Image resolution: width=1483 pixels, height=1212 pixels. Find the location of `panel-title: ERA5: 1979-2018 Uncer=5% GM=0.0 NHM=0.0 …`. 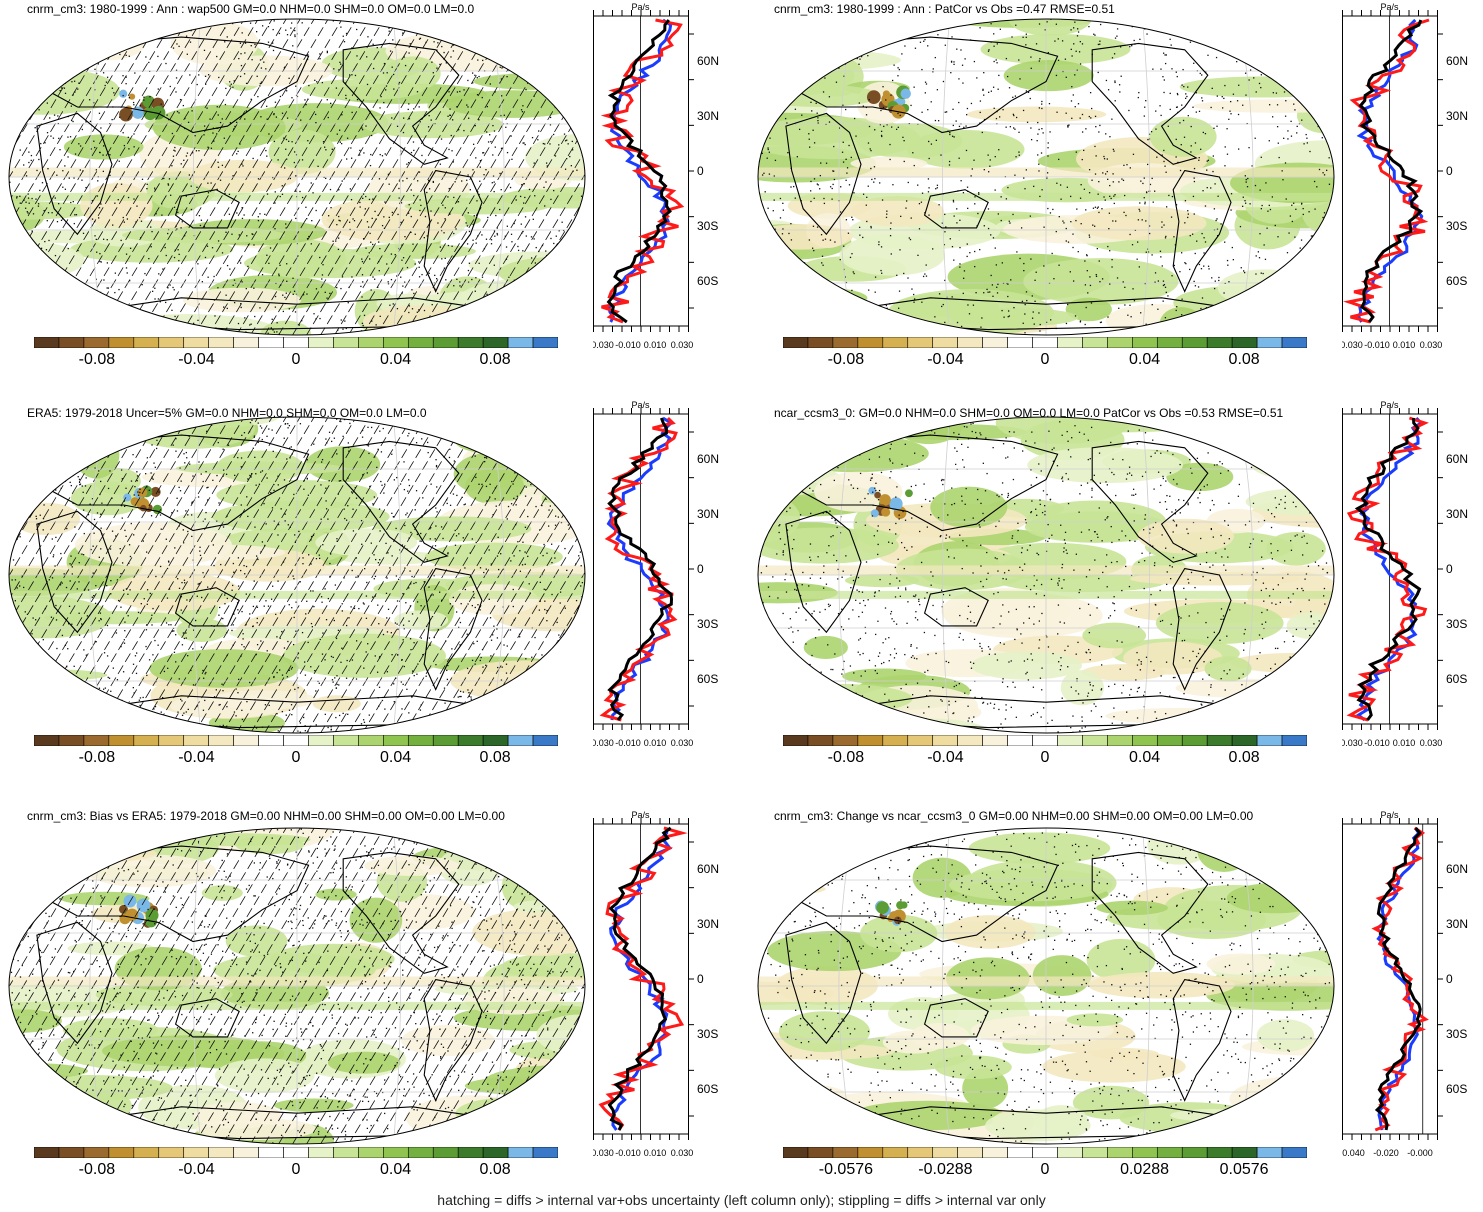

panel-title: ERA5: 1979-2018 Uncer=5% GM=0.0 NHM=0.0 … is located at coordinates (227, 413).